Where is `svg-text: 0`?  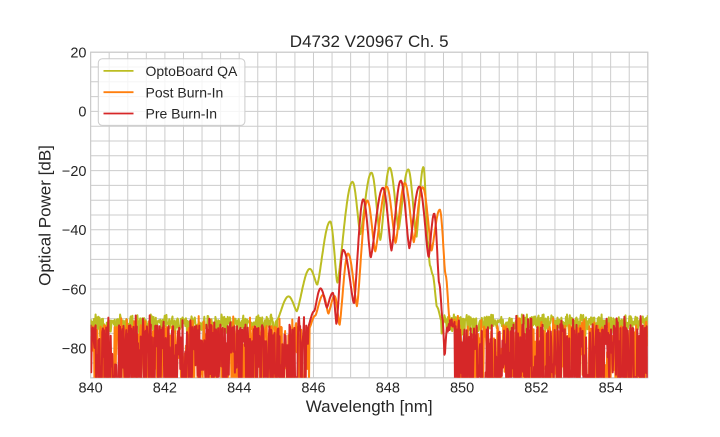
svg-text: 0 is located at coordinates (82, 113).